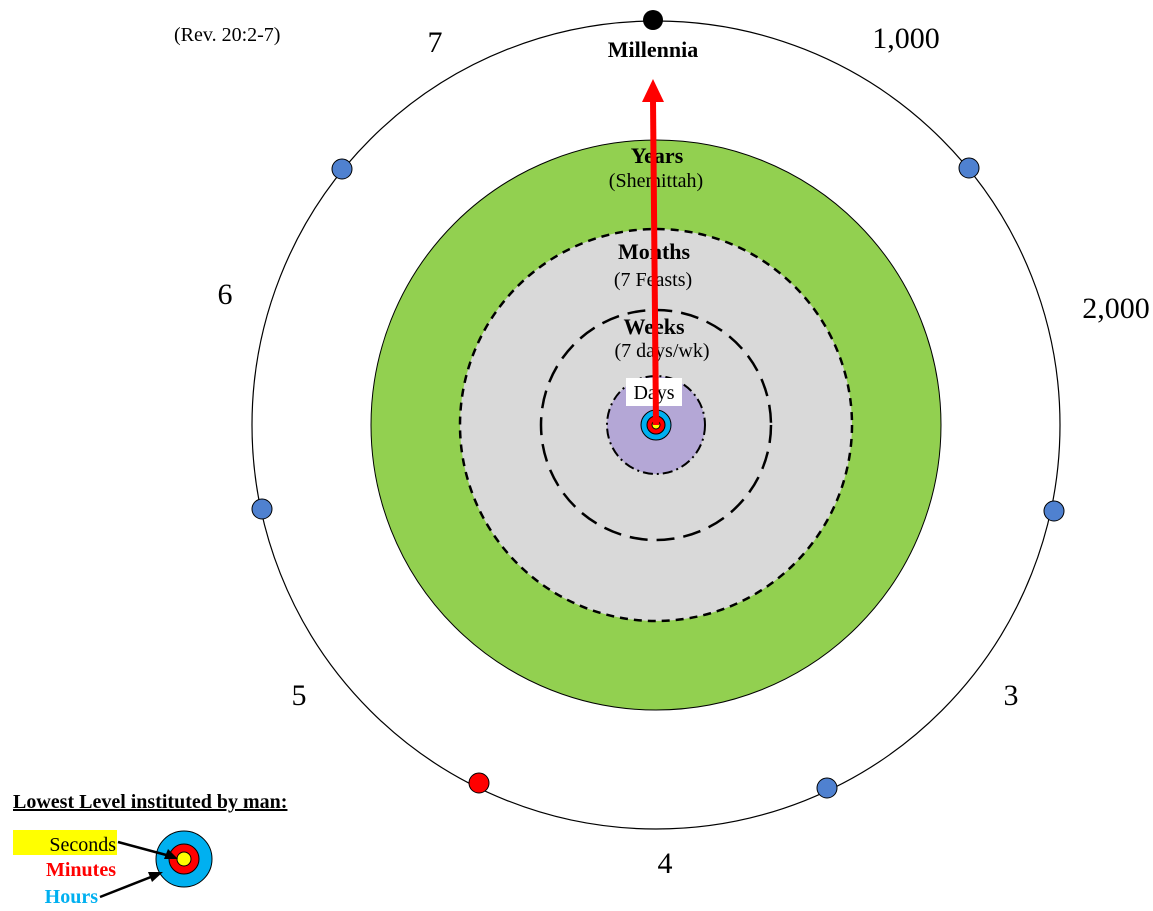 This screenshot has height=911, width=1153. I want to click on label-4: 4, so click(665, 863).